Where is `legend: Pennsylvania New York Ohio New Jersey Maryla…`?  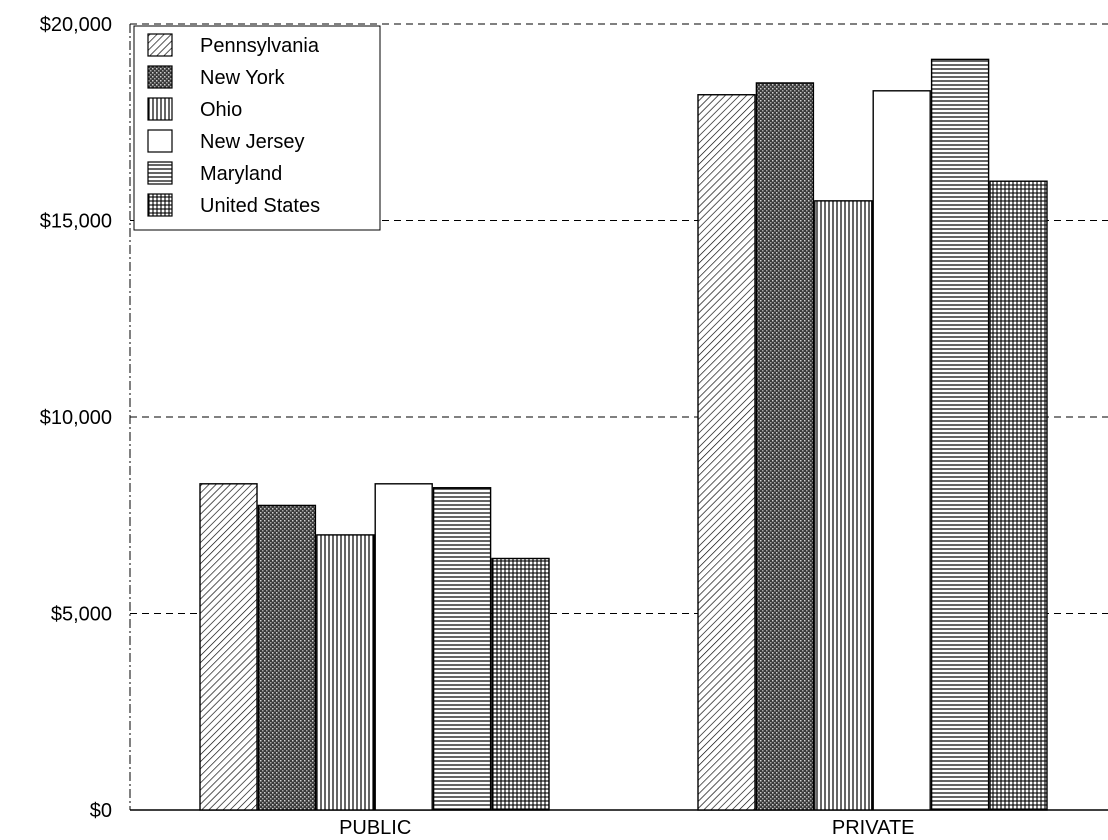
legend: Pennsylvania New York Ohio New Jersey Maryla… is located at coordinates (257, 128).